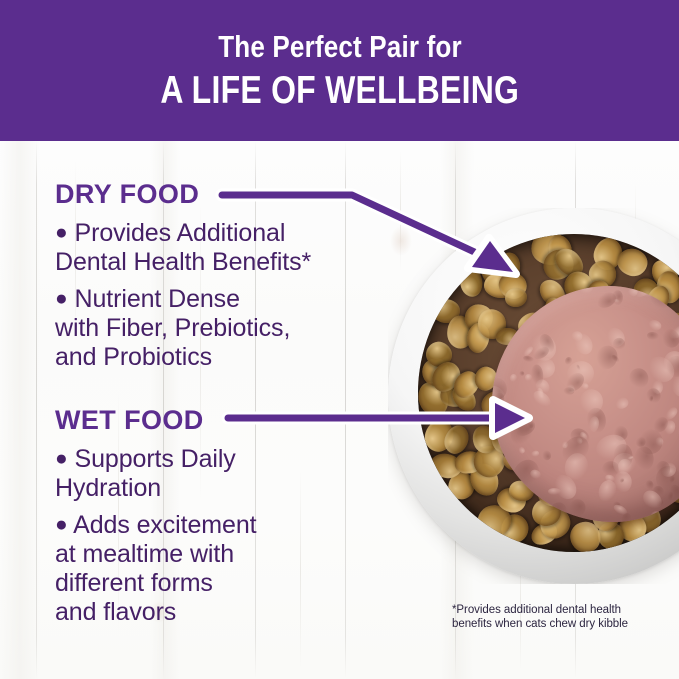  What do you see at coordinates (145, 473) in the screenshot?
I see `bullet-wet-1: ● Supports Daily Hydration` at bounding box center [145, 473].